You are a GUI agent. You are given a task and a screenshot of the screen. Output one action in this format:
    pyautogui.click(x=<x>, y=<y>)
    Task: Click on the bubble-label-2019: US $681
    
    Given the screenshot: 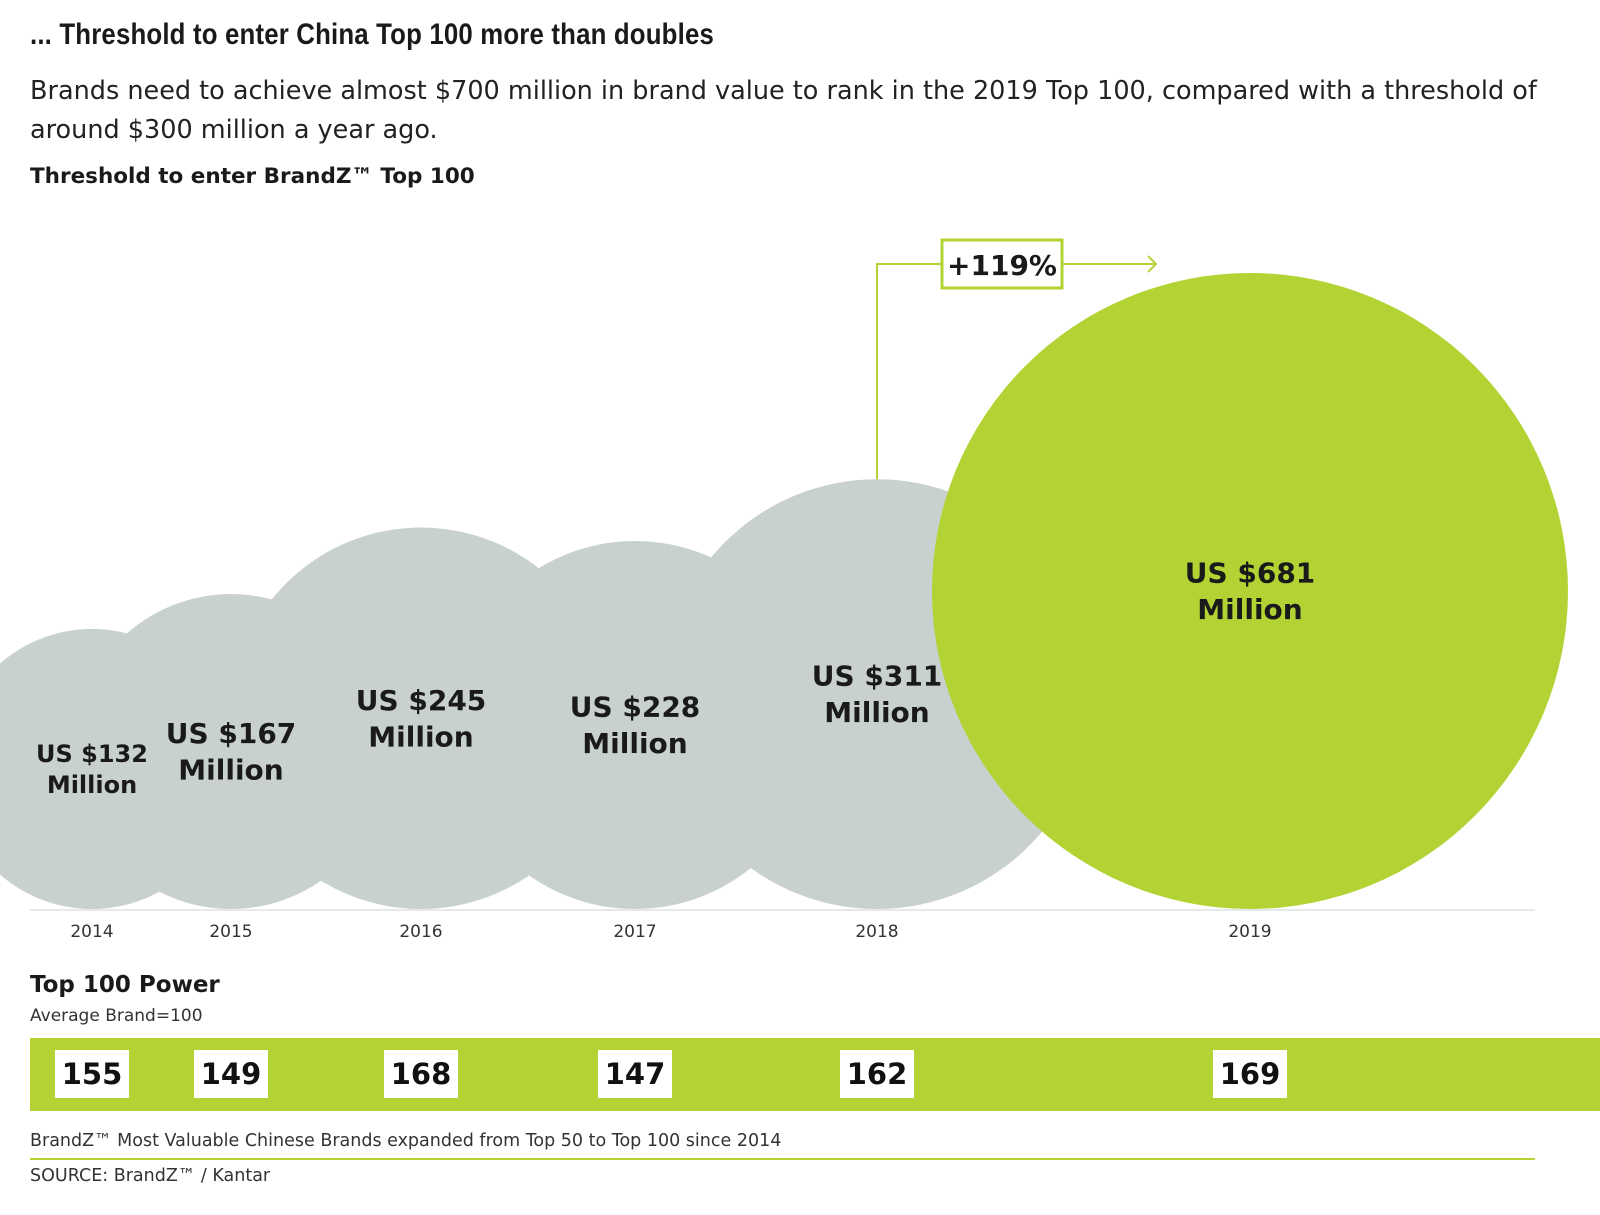 What is the action you would take?
    pyautogui.click(x=1250, y=573)
    